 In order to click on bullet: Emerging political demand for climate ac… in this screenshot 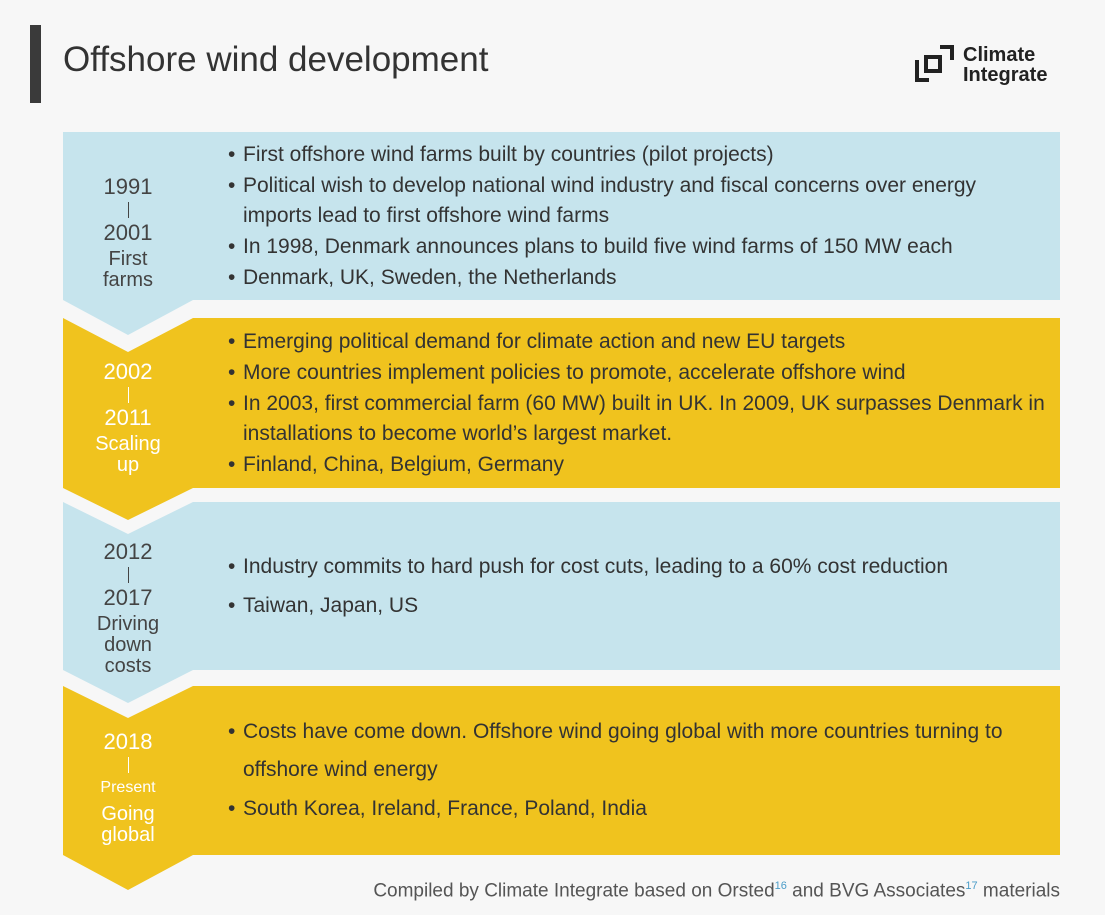, I will do `click(638, 342)`.